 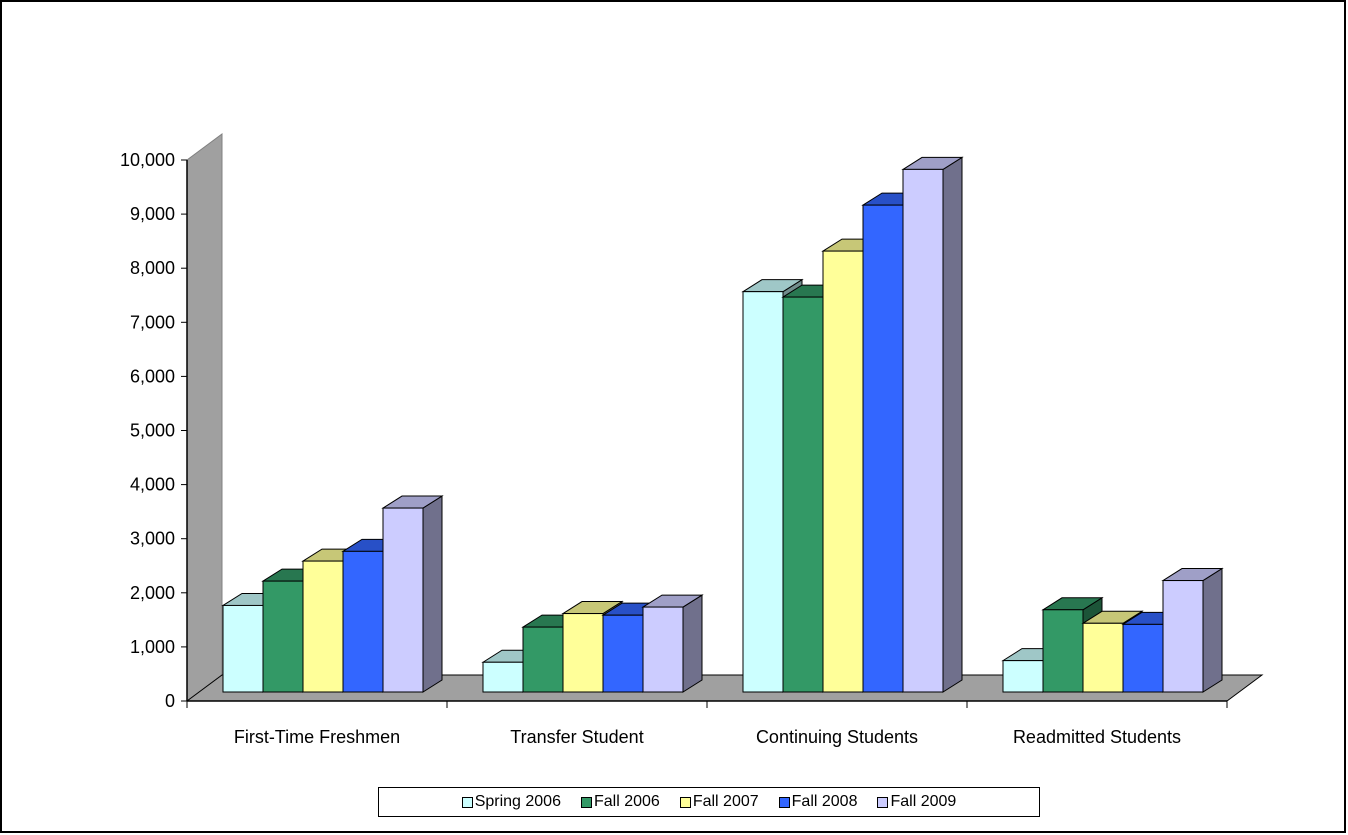 What do you see at coordinates (317, 737) in the screenshot?
I see `x-category-label: First-Time Freshmen` at bounding box center [317, 737].